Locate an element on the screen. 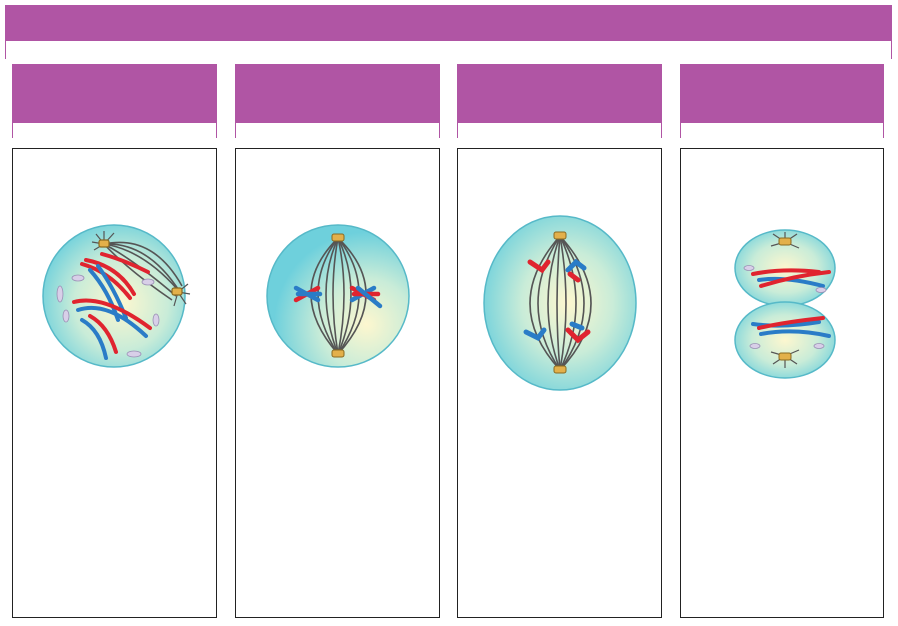 The width and height of the screenshot is (898, 626). anaphase-cell-illustration is located at coordinates (560, 303).